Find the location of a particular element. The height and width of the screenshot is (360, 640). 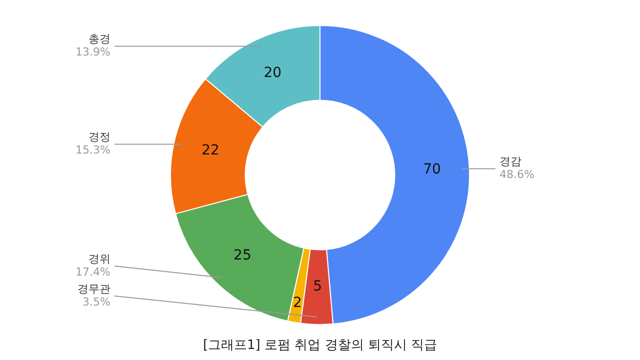

data-label: 5 is located at coordinates (317, 286).